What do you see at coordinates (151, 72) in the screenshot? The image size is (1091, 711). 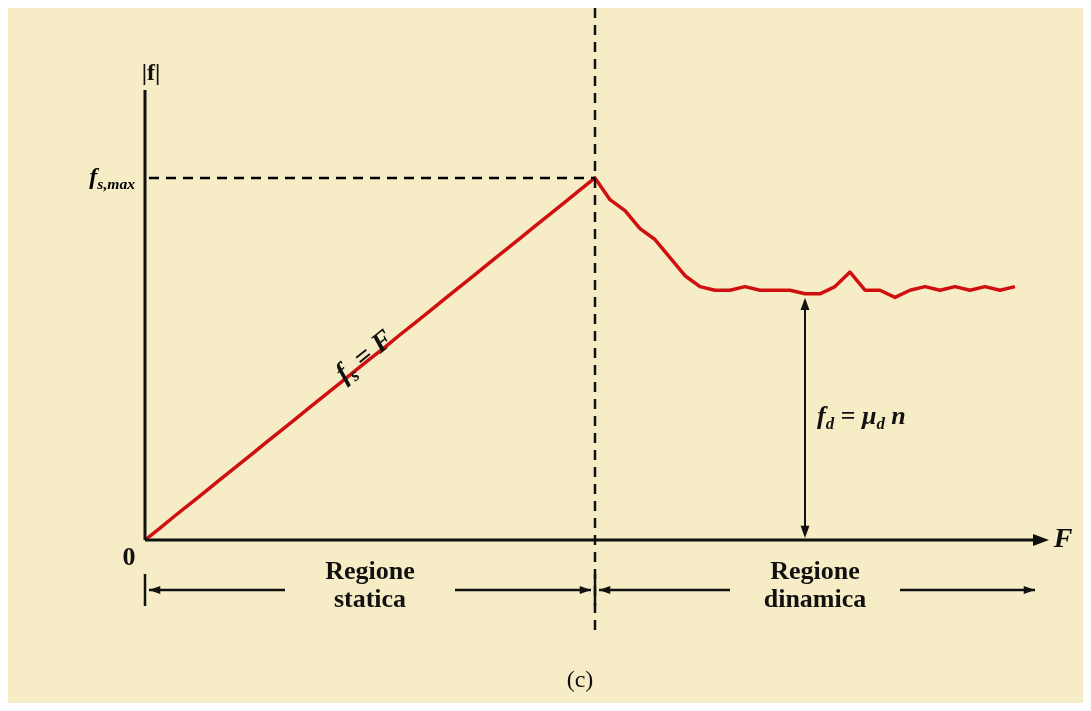 I see `y-axis-title: |f|` at bounding box center [151, 72].